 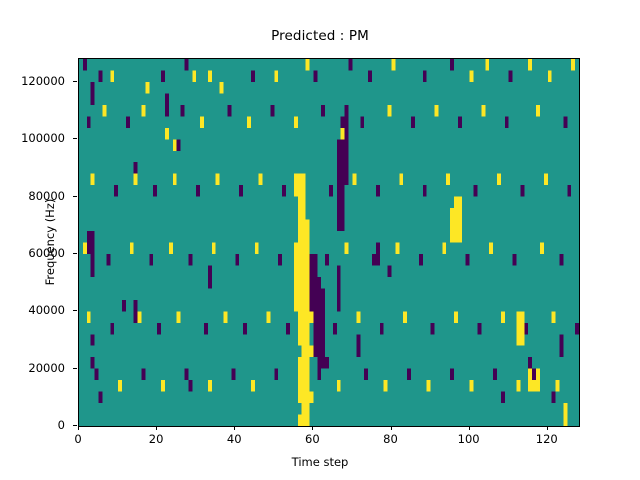 I want to click on x-tick-label: 0, so click(x=78, y=439).